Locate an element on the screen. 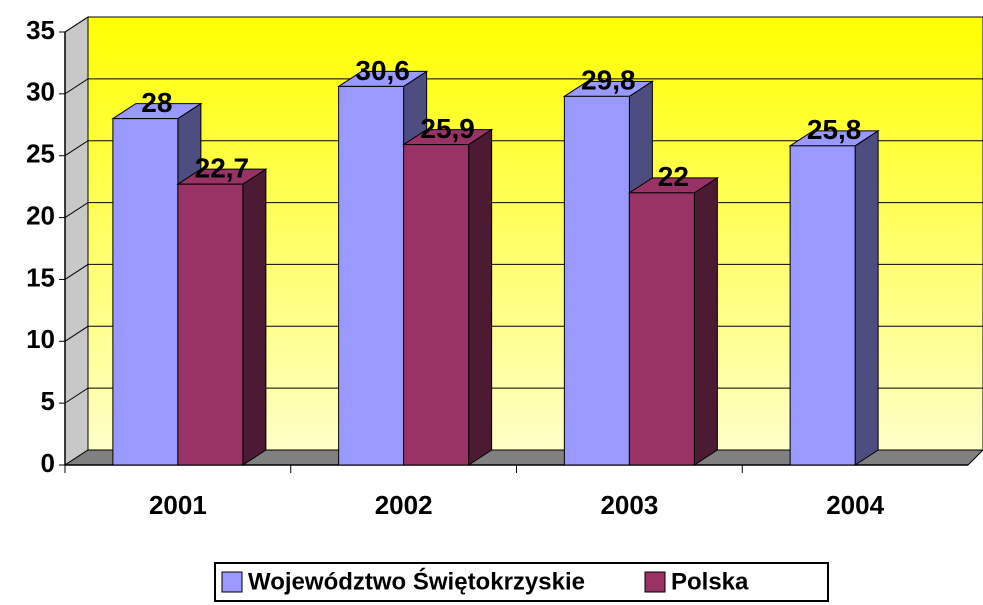 The width and height of the screenshot is (983, 605). x-tick-label: 2002 is located at coordinates (404, 505).